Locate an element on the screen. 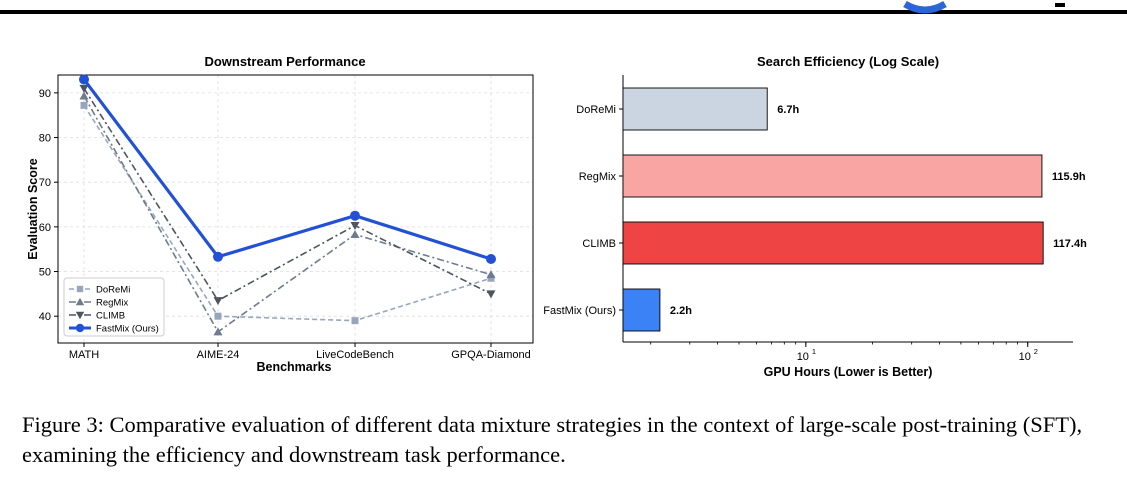 The width and height of the screenshot is (1127, 487). y-tick-label: 50 is located at coordinates (45, 273).